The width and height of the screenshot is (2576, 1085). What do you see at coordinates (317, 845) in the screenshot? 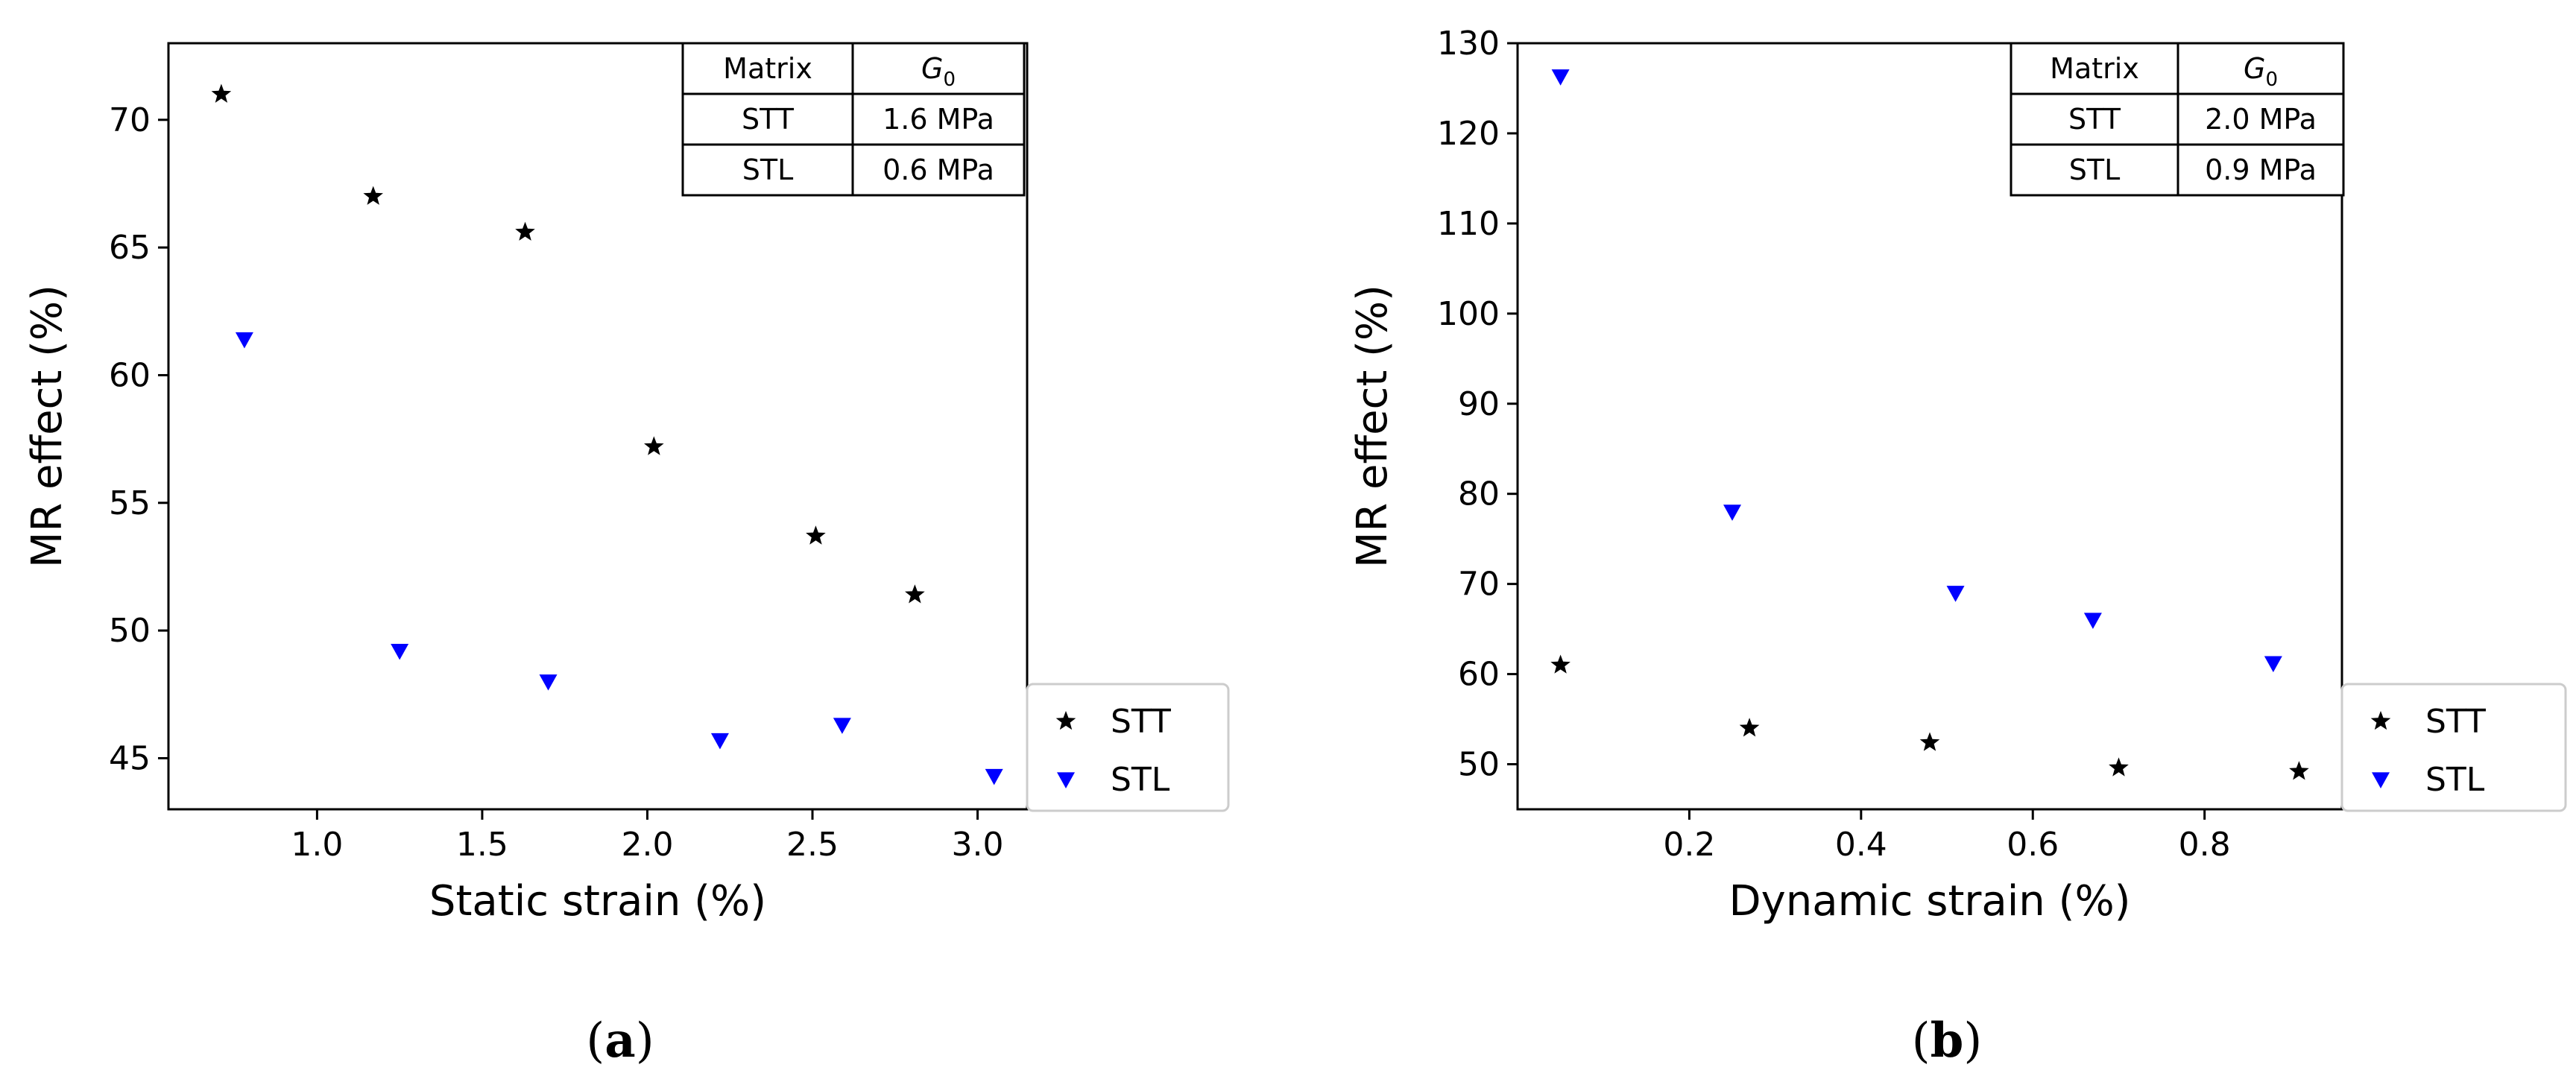
I see `x-tick-label: 1.0` at bounding box center [317, 845].